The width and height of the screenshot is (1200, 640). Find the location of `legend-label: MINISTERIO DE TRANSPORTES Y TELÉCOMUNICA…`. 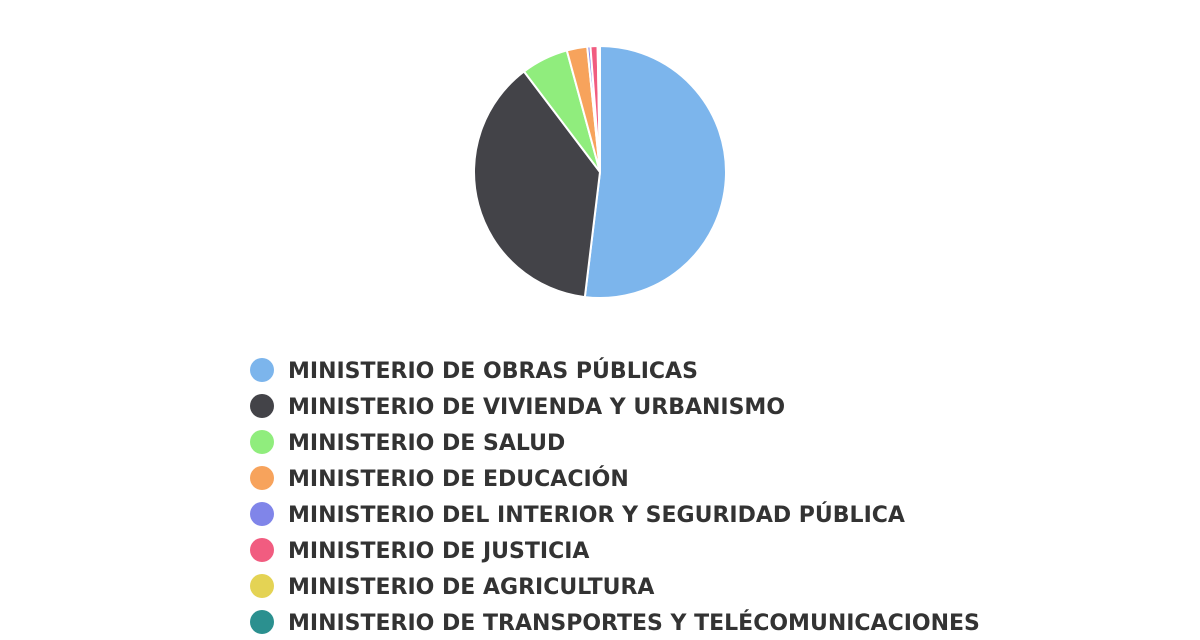

legend-label: MINISTERIO DE TRANSPORTES Y TELÉCOMUNICA… is located at coordinates (634, 623).